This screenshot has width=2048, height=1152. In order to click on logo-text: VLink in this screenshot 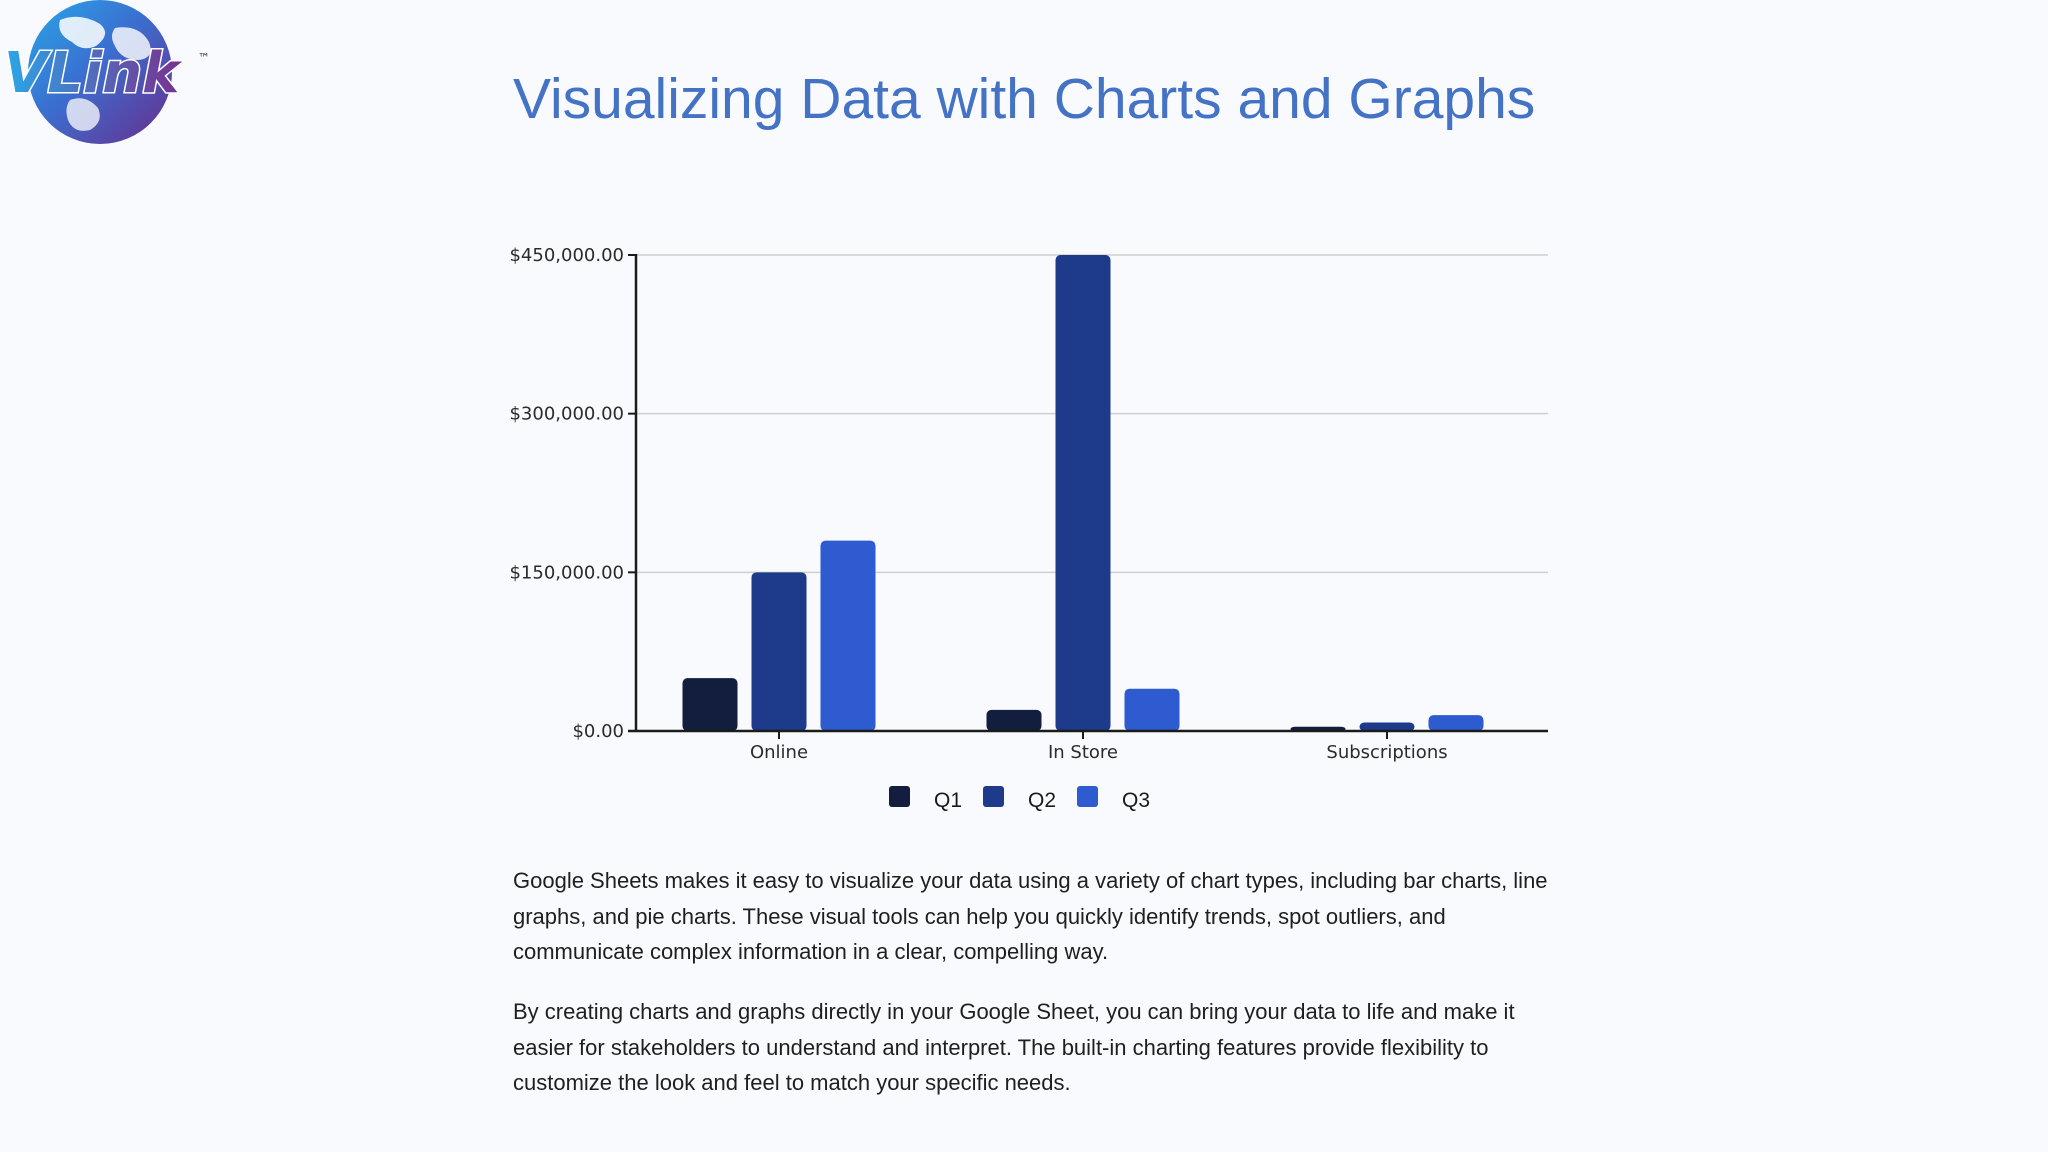, I will do `click(93, 73)`.